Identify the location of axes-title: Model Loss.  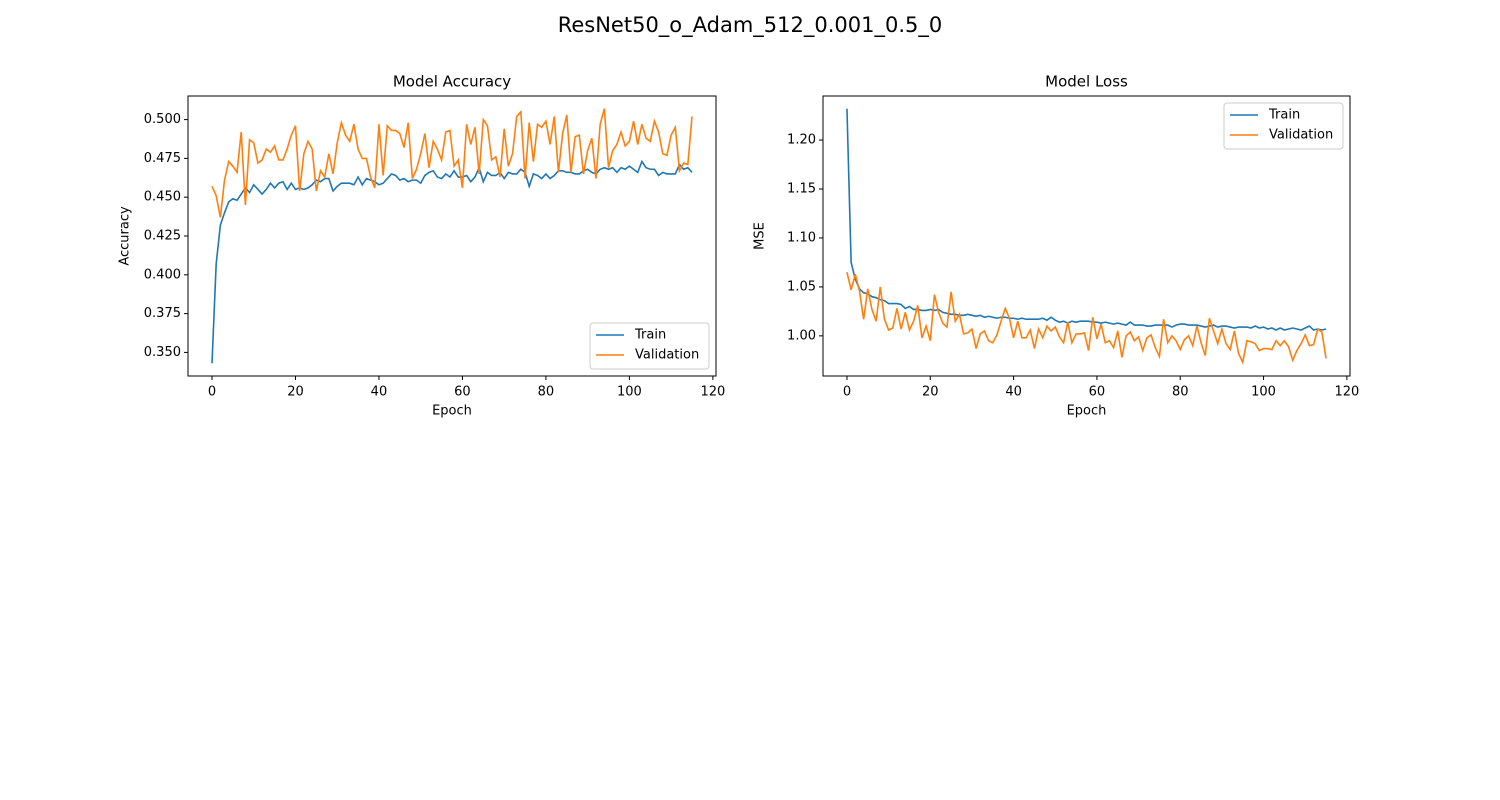
(1086, 82).